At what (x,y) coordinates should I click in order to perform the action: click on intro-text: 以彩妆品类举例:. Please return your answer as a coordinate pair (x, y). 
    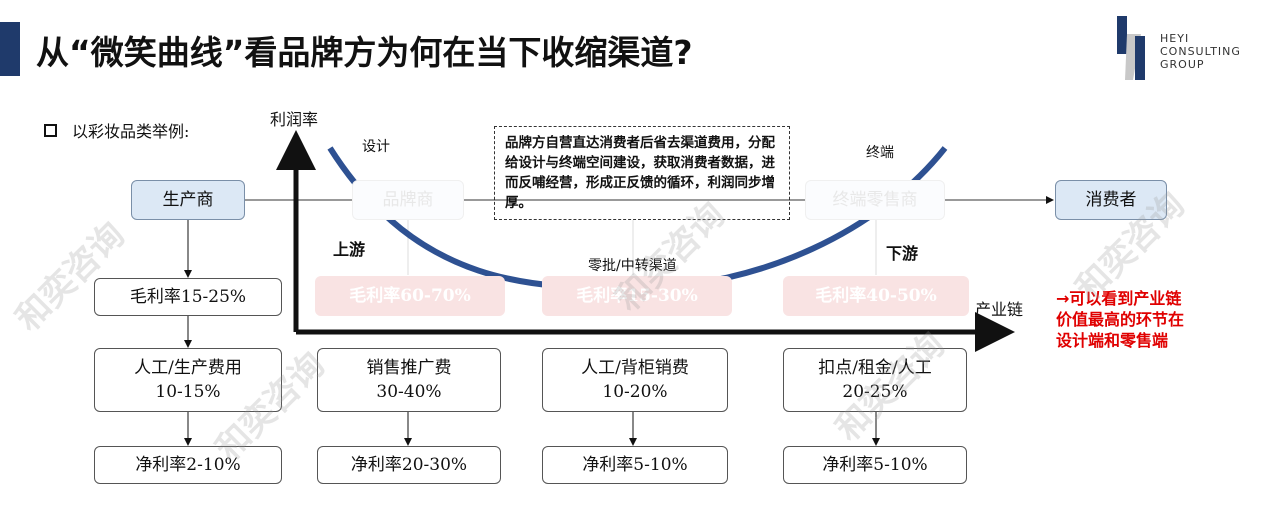
    Looking at the image, I should click on (131, 131).